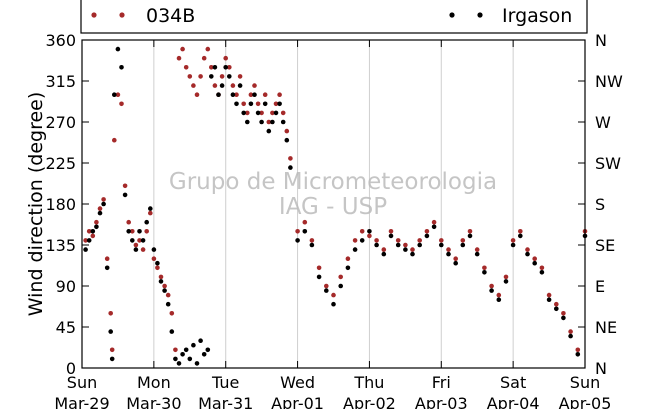 This screenshot has height=409, width=650. I want to click on right-tick-label-5: SW, so click(608, 163).